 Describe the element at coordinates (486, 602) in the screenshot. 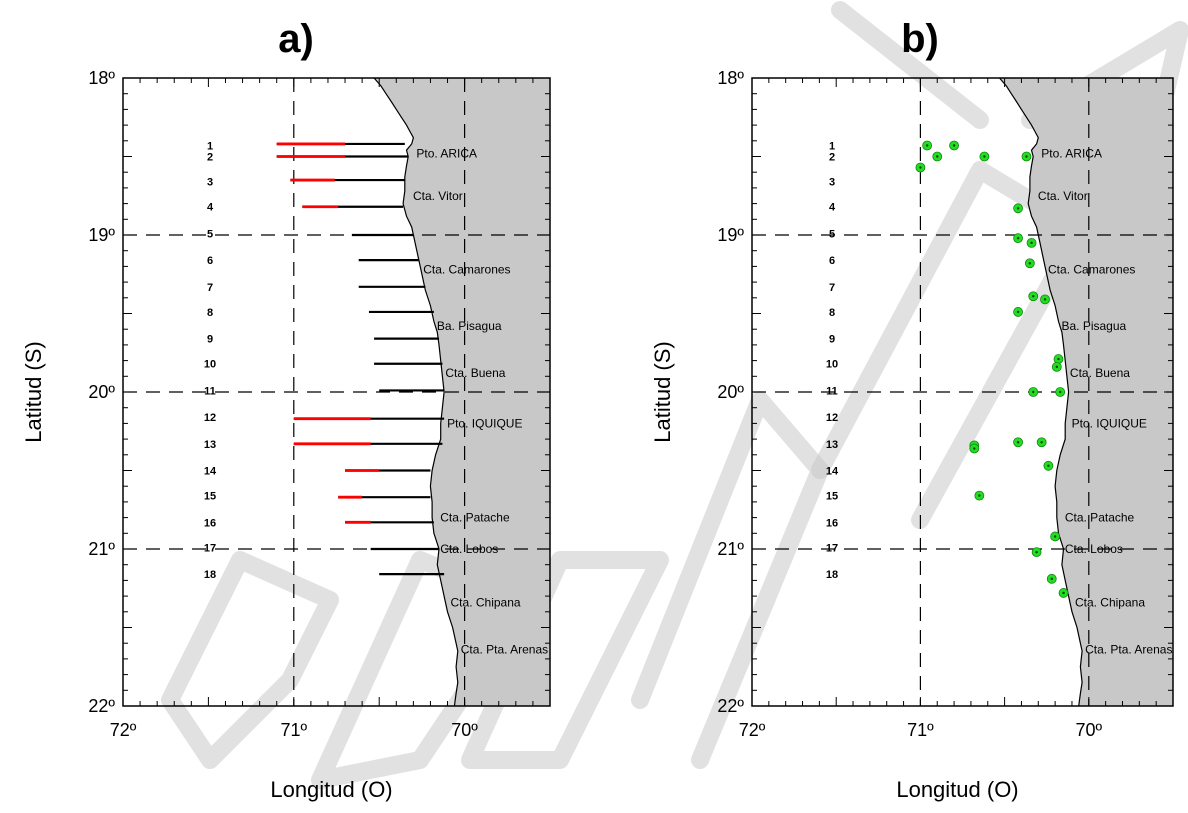

I see `place-label: Cta. Chipana` at that location.